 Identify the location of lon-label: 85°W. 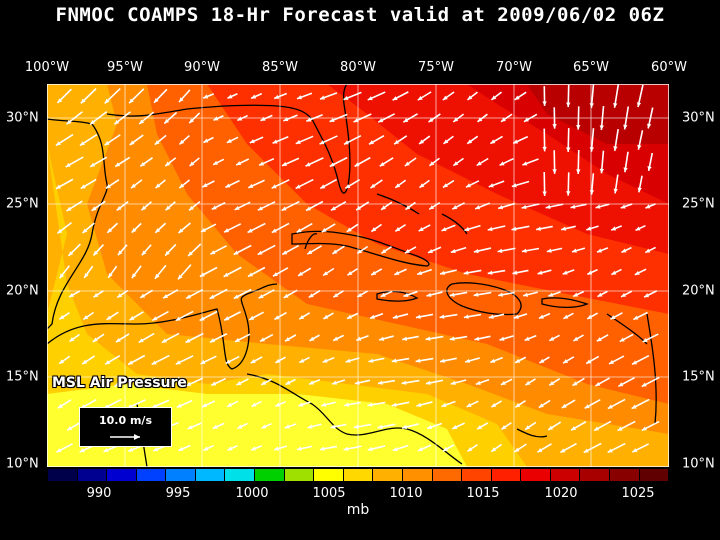
(280, 67).